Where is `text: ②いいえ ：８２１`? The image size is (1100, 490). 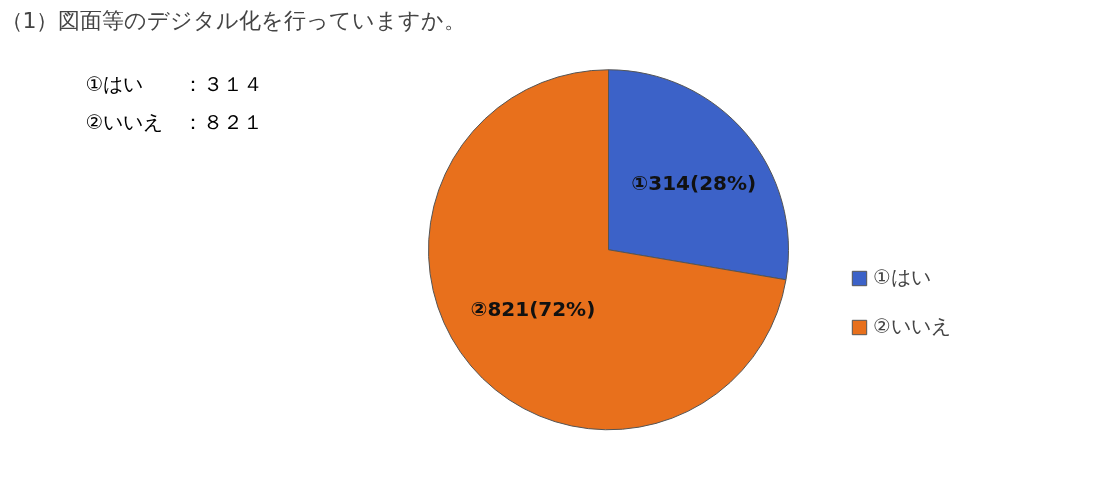 text: ②いいえ ：８２１ is located at coordinates (174, 122).